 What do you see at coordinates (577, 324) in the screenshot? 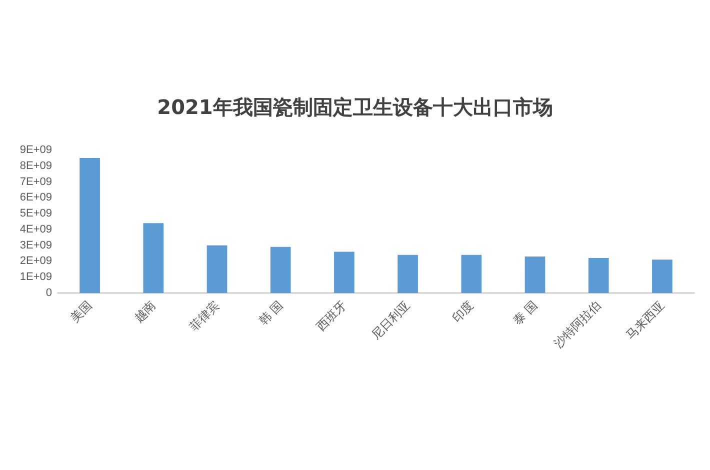
I see `x-tick-label: 沙特阿拉伯` at bounding box center [577, 324].